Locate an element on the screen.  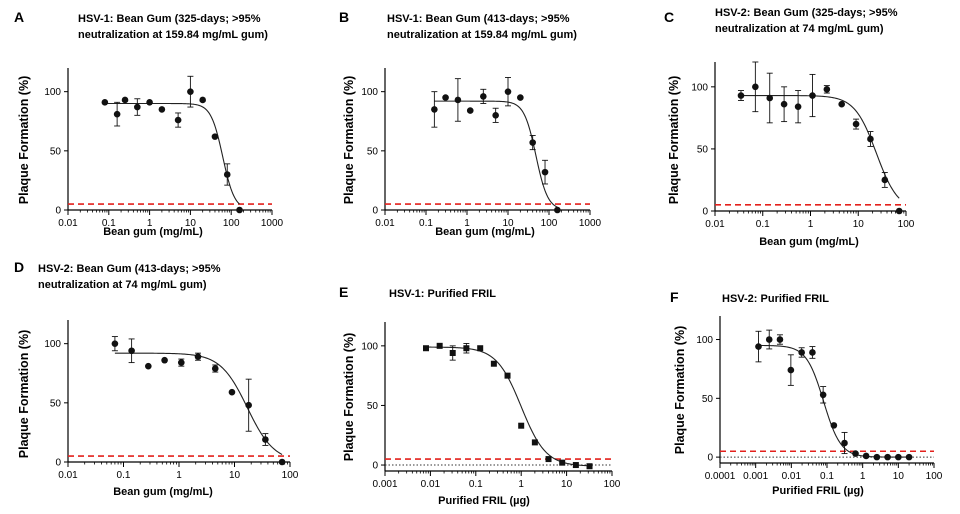
panel-c-title-line-2: neutralization at 74 mg/mL gum) is located at coordinates (799, 29).